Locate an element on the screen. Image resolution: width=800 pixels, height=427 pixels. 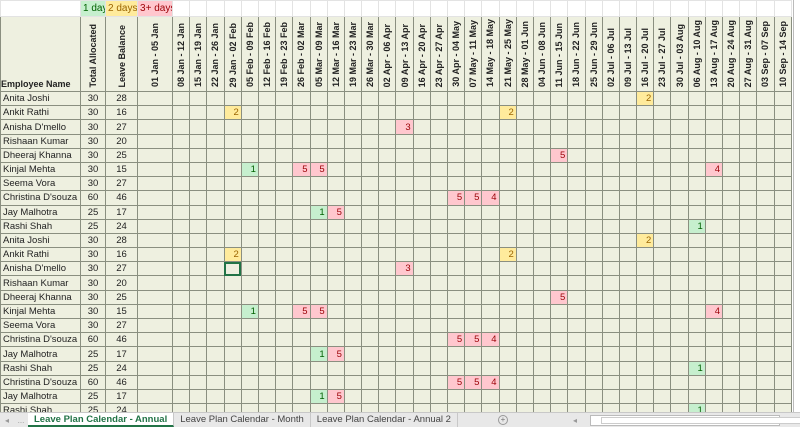
leave-balance-cell: 15 is located at coordinates (122, 311).